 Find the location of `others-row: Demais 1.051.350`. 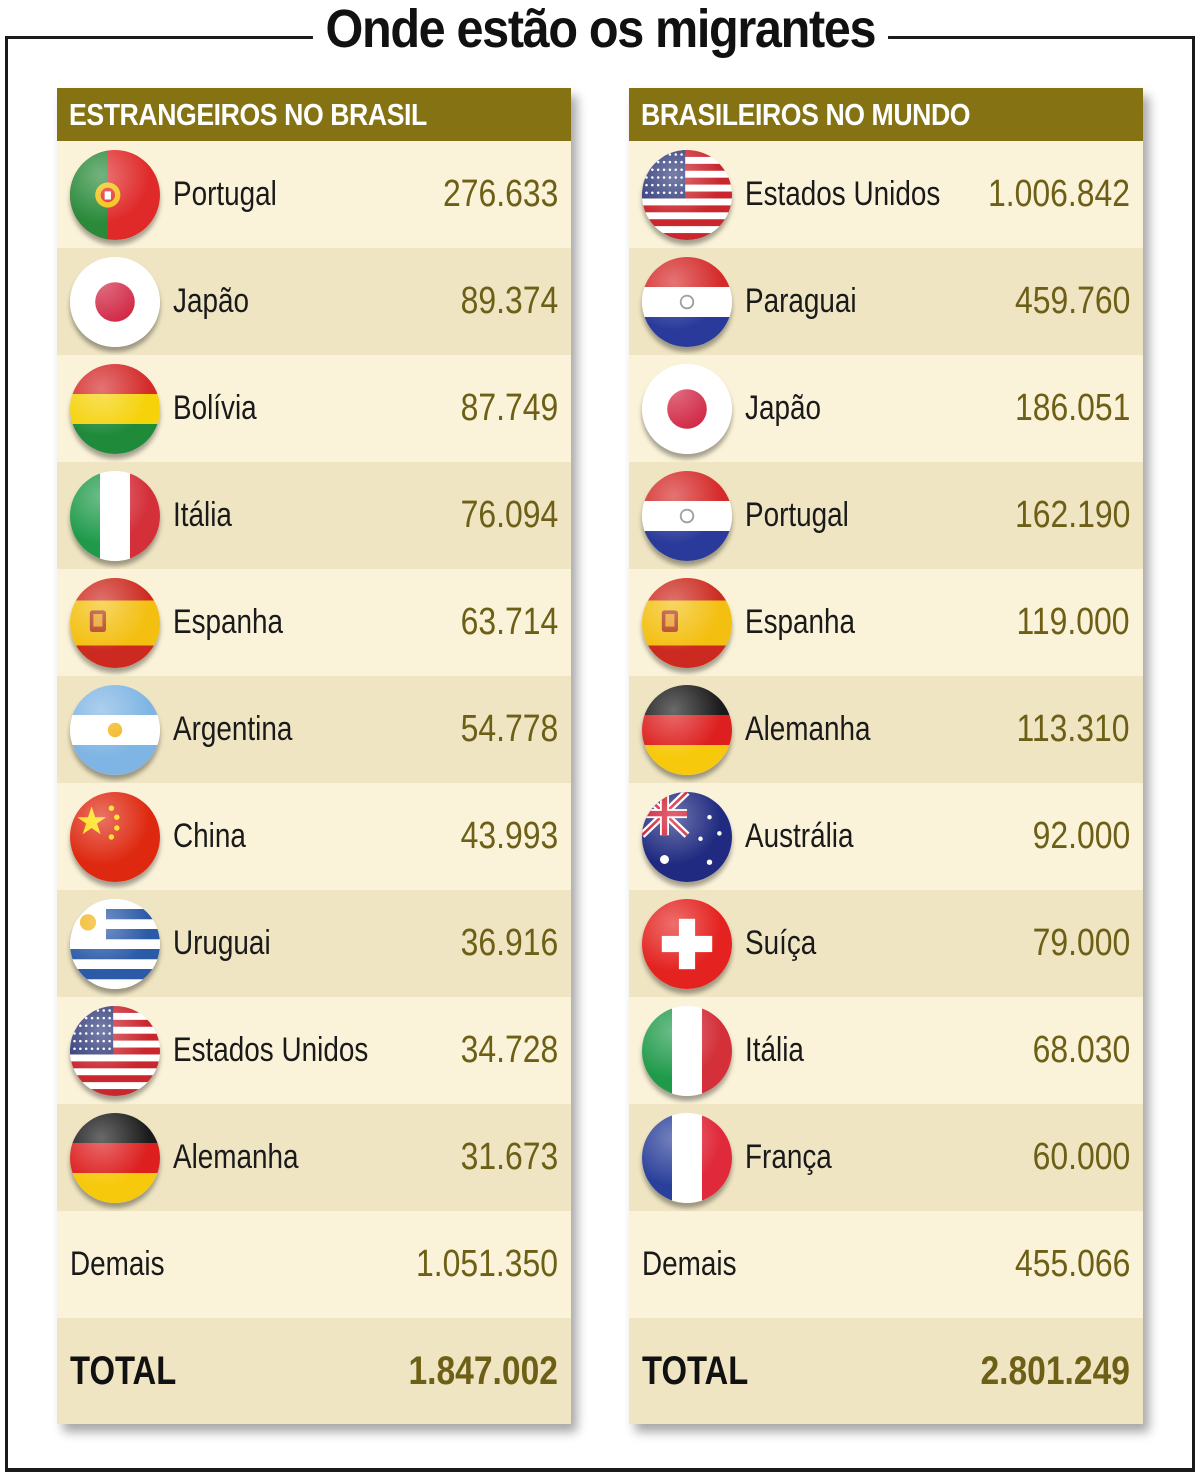

others-row: Demais 1.051.350 is located at coordinates (314, 1264).